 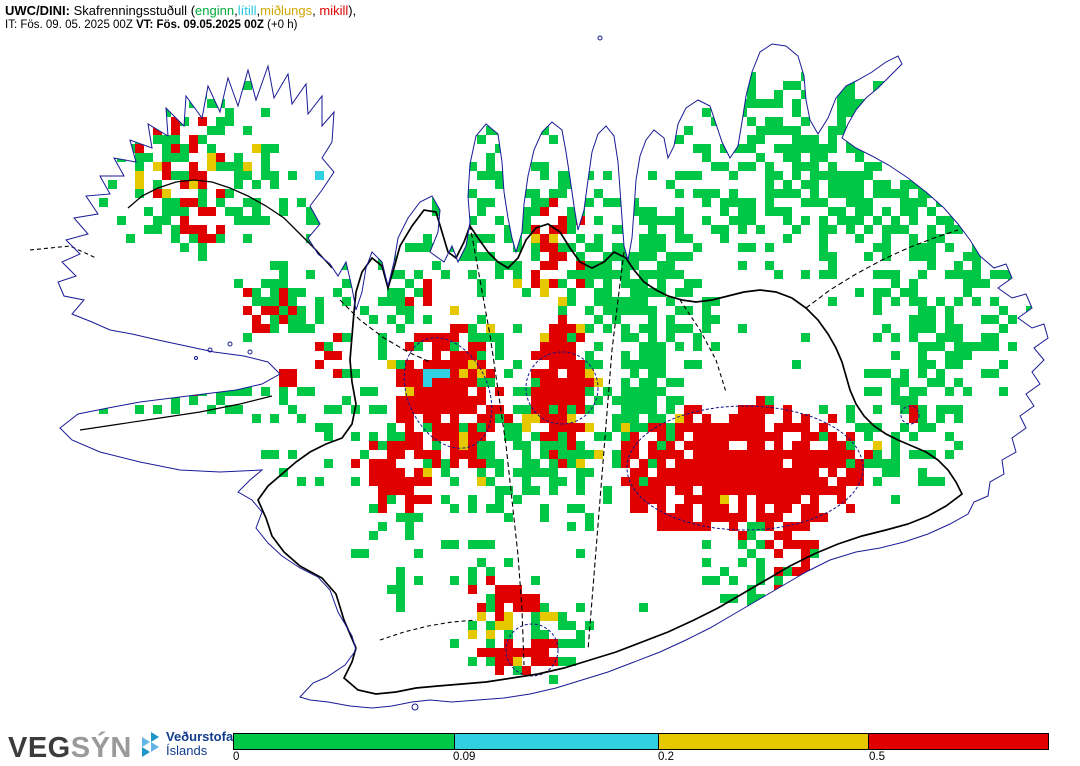 What do you see at coordinates (200, 736) in the screenshot?
I see `met-office-name-1: Veðurstofa` at bounding box center [200, 736].